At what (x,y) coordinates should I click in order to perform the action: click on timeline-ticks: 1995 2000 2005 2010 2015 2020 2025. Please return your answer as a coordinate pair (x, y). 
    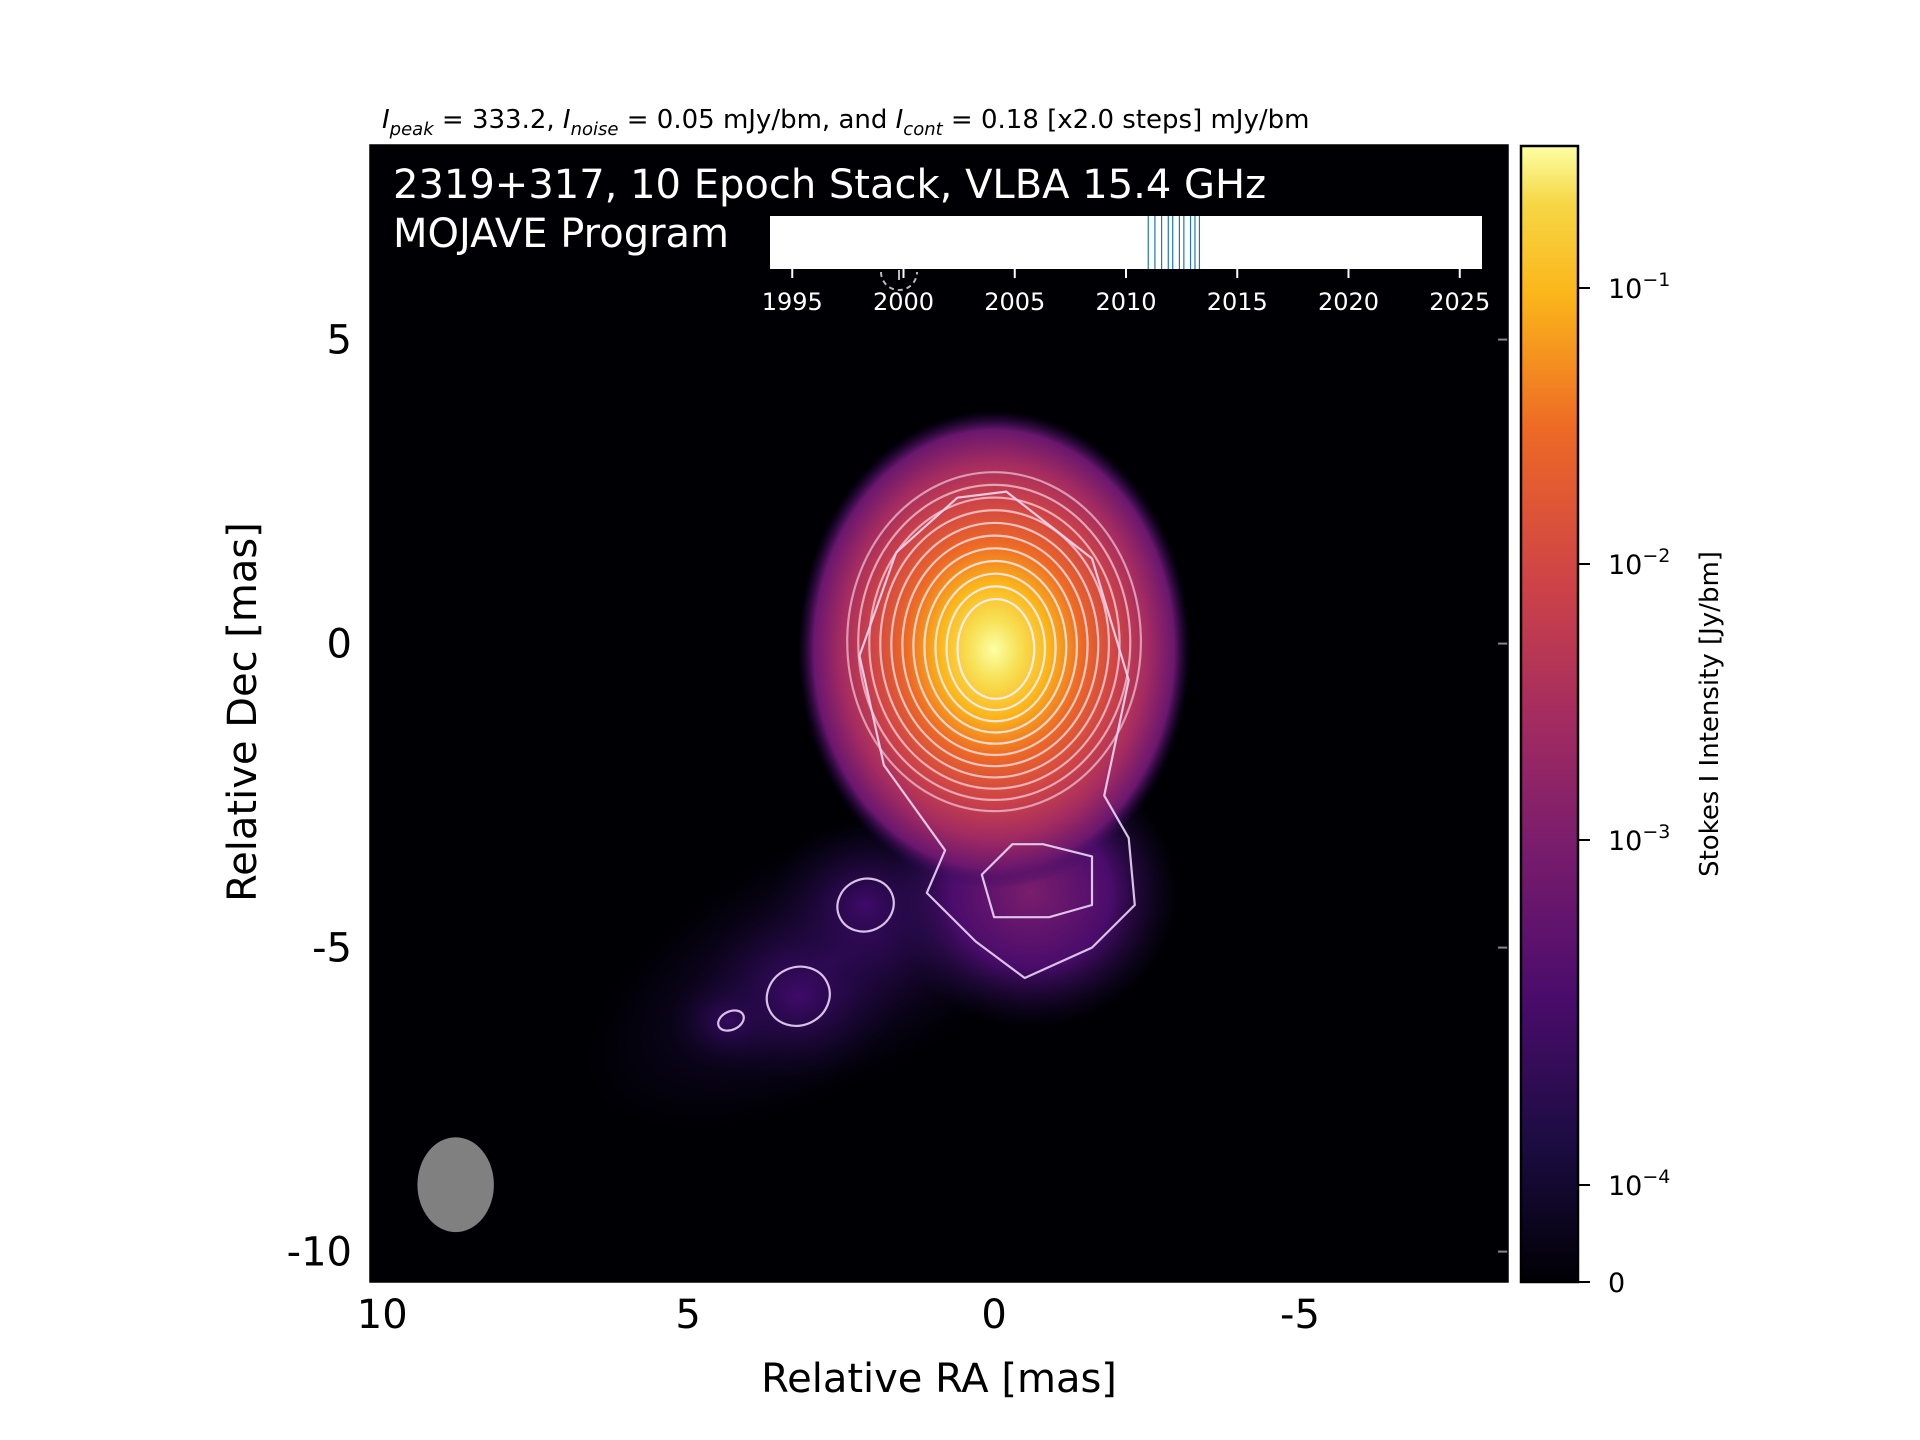
    Looking at the image, I should click on (1126, 292).